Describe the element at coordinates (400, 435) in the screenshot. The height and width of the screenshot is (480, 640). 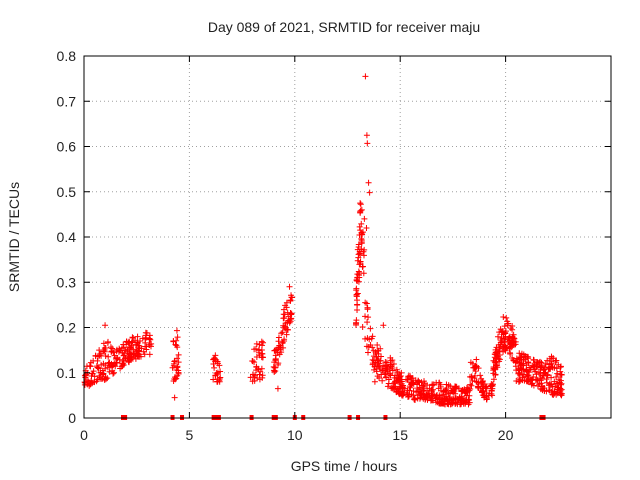
I see `x-tick-label: 15` at that location.